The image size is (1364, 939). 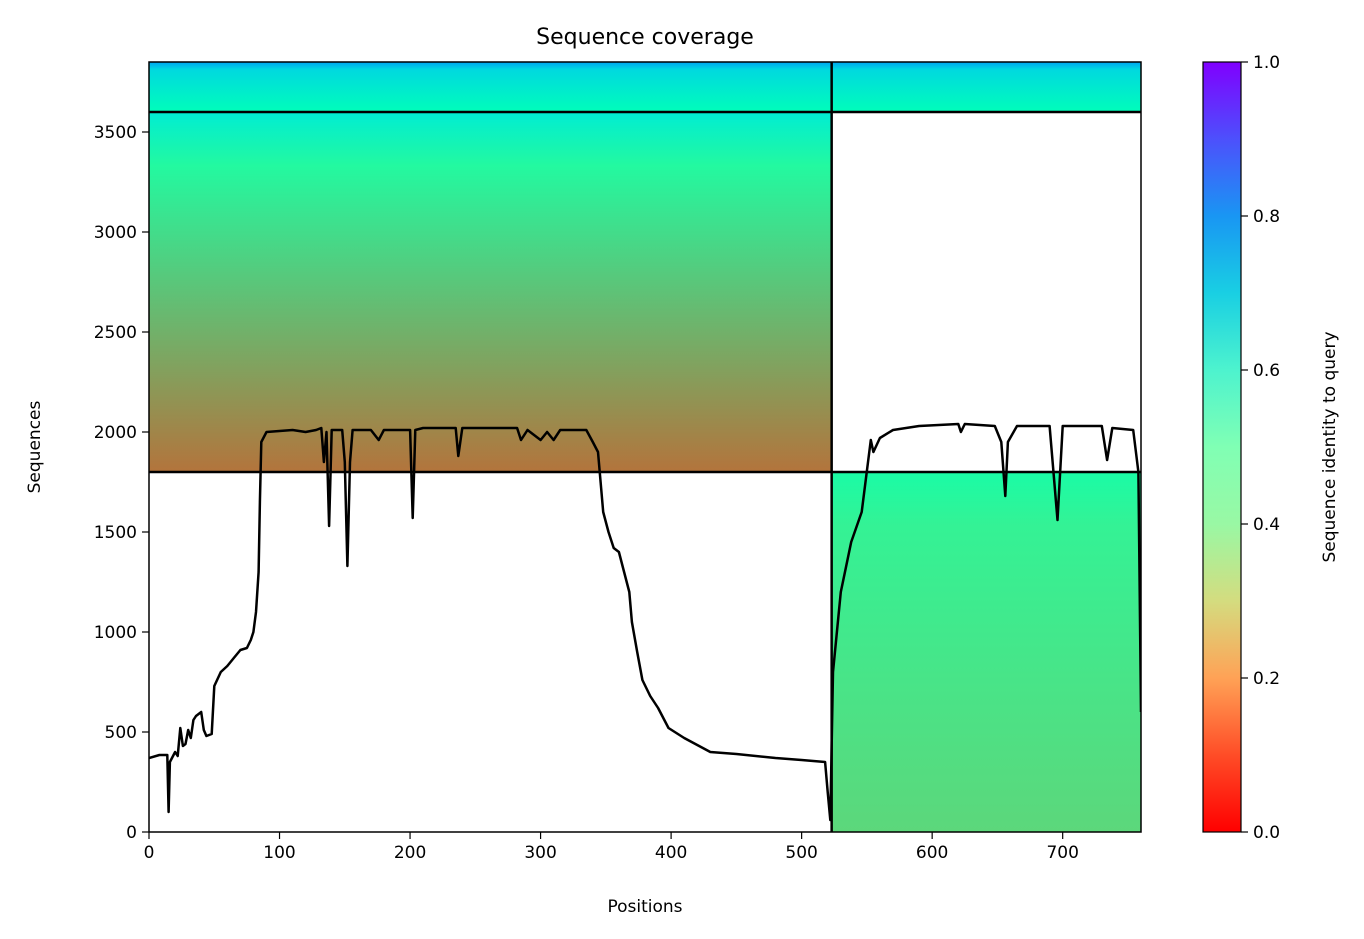 What do you see at coordinates (645, 37) in the screenshot?
I see `chart-title: Sequence coverage` at bounding box center [645, 37].